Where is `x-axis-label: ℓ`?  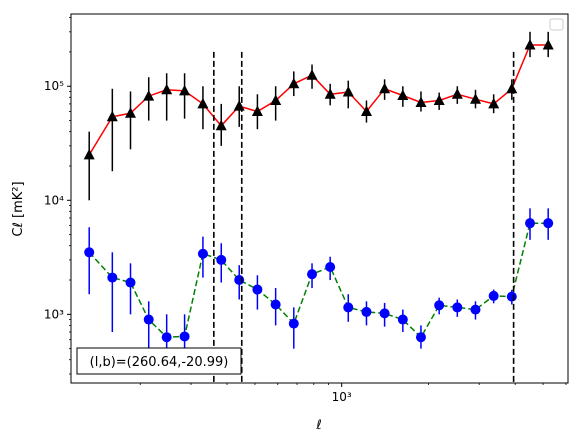
x-axis-label: ℓ is located at coordinates (318, 425).